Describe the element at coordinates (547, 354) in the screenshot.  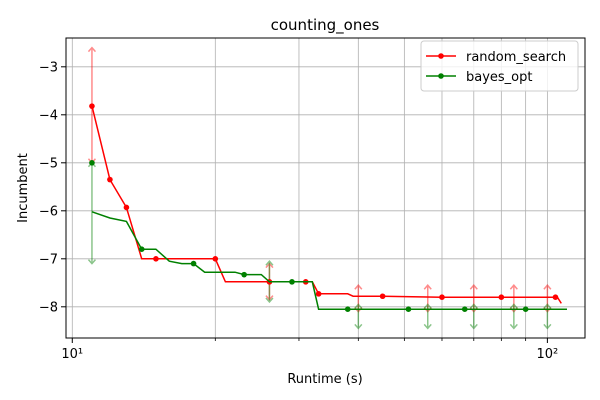
I see `x-tick-label: 10²` at that location.